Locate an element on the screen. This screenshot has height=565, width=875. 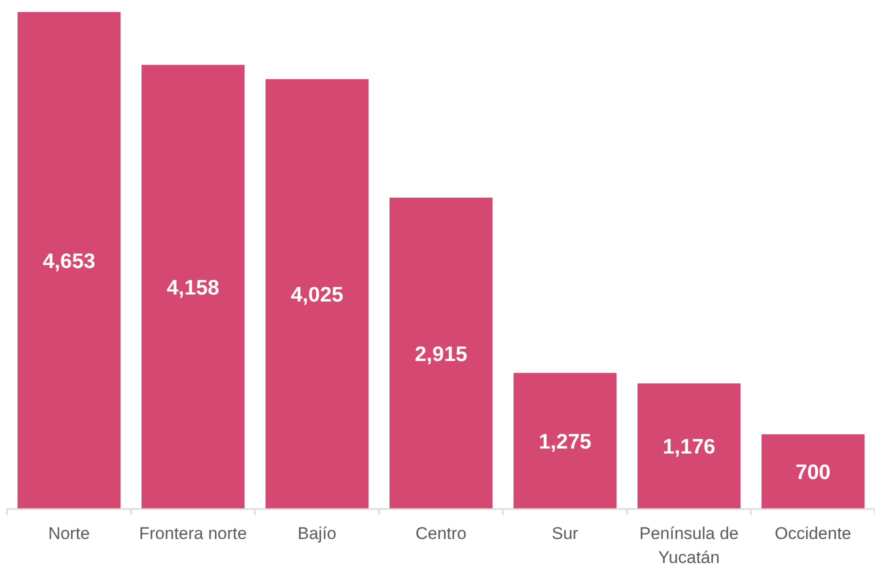
data-label: 1,275 is located at coordinates (565, 442).